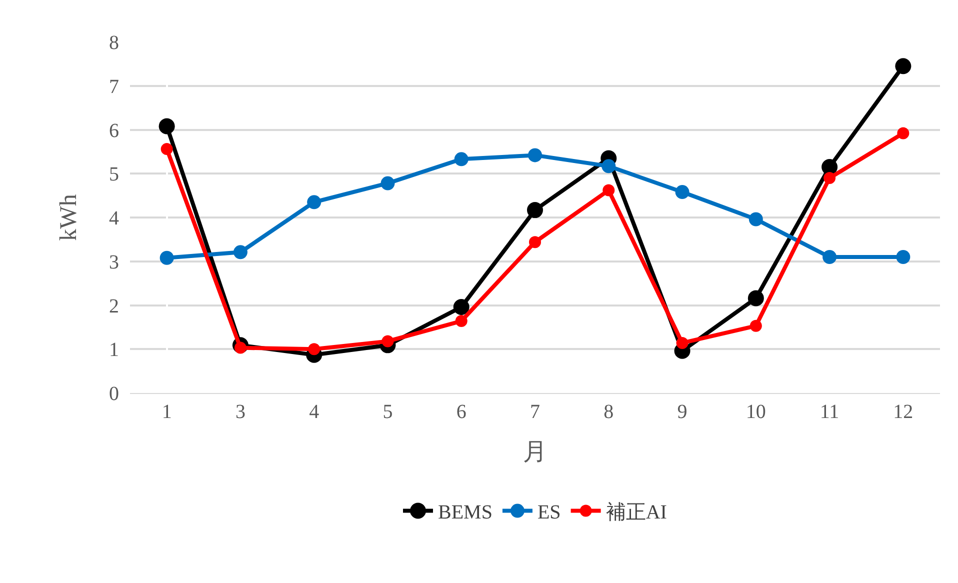 This screenshot has width=958, height=583. Describe the element at coordinates (636, 513) in the screenshot. I see `legend-label: 補正AI` at that location.